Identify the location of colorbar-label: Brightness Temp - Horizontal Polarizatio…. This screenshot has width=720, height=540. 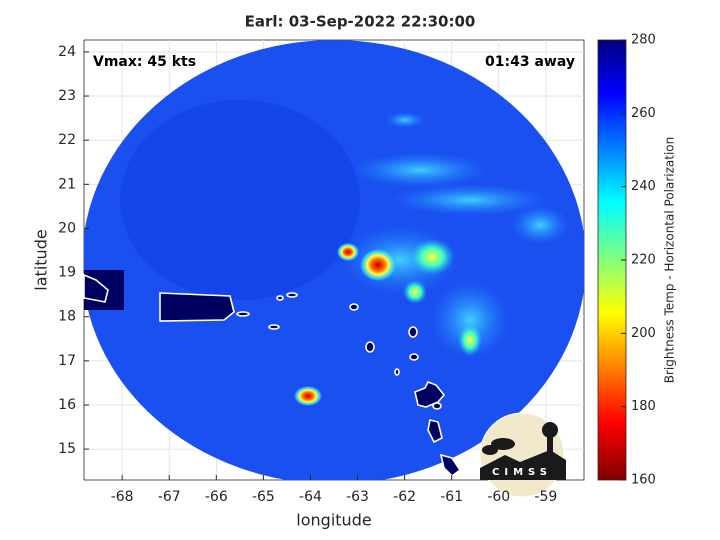
(670, 260).